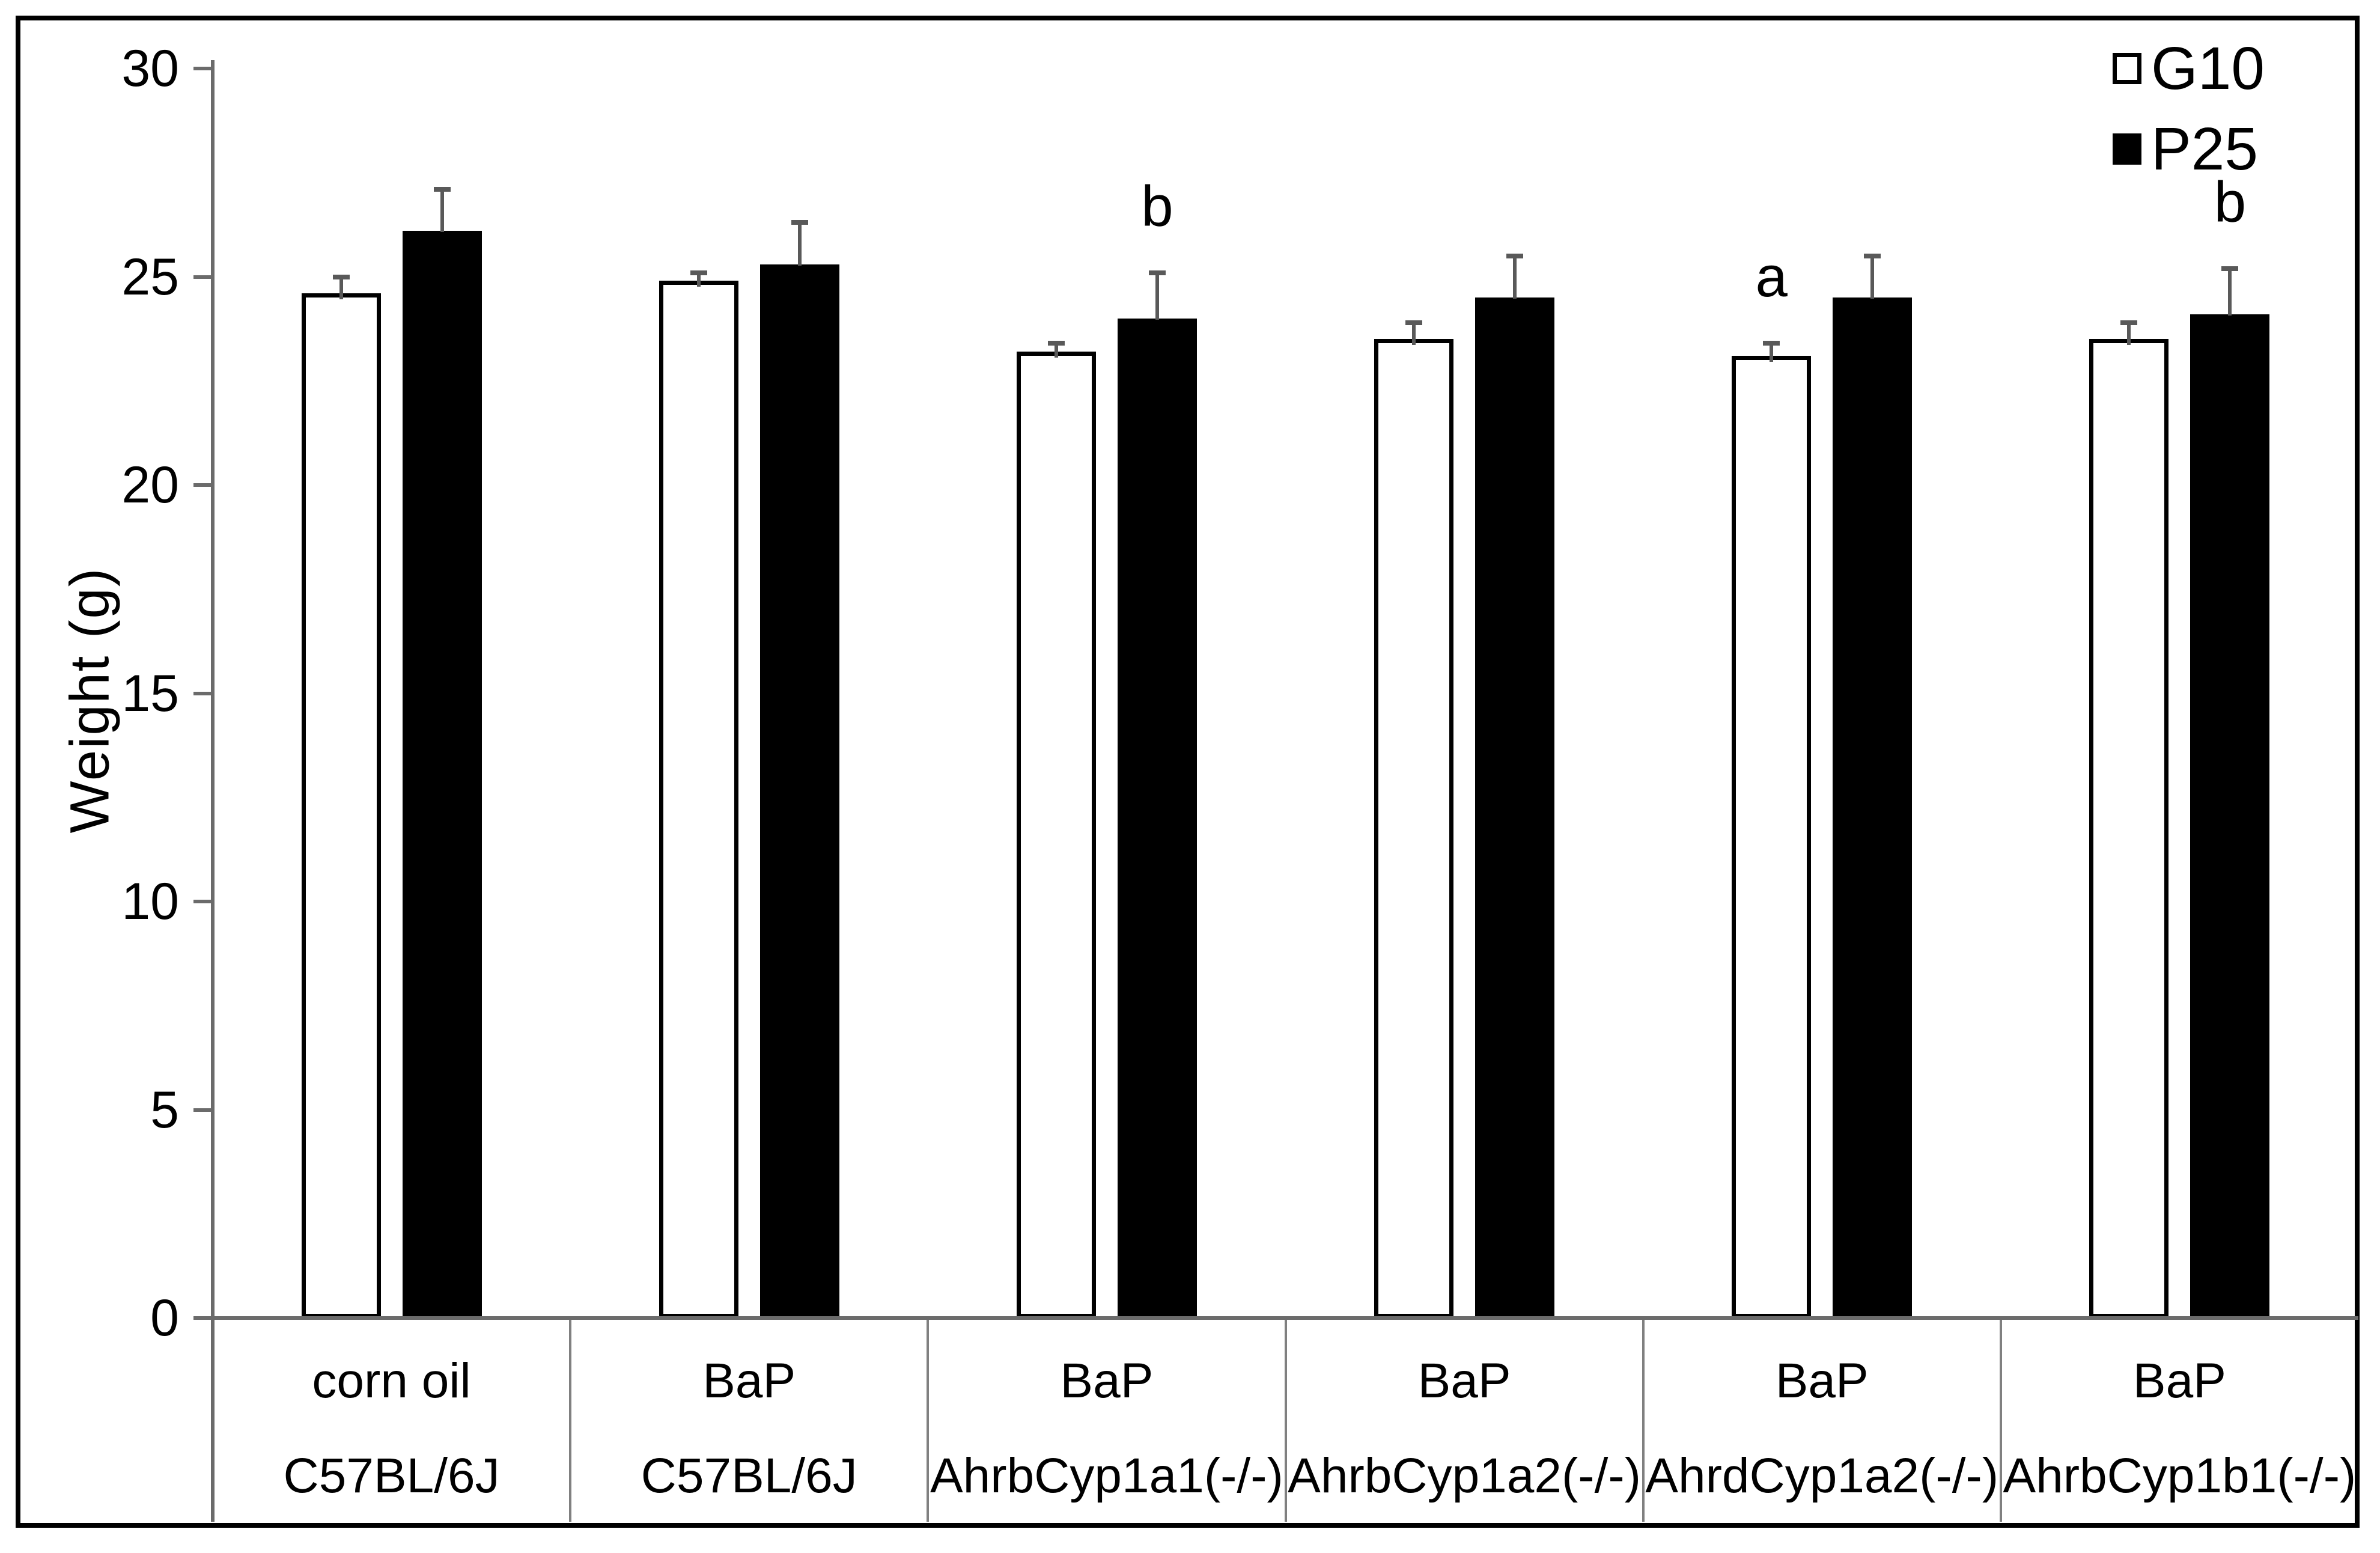  Describe the element at coordinates (1464, 1380) in the screenshot. I see `x-label-treatment-4: BaP` at that location.